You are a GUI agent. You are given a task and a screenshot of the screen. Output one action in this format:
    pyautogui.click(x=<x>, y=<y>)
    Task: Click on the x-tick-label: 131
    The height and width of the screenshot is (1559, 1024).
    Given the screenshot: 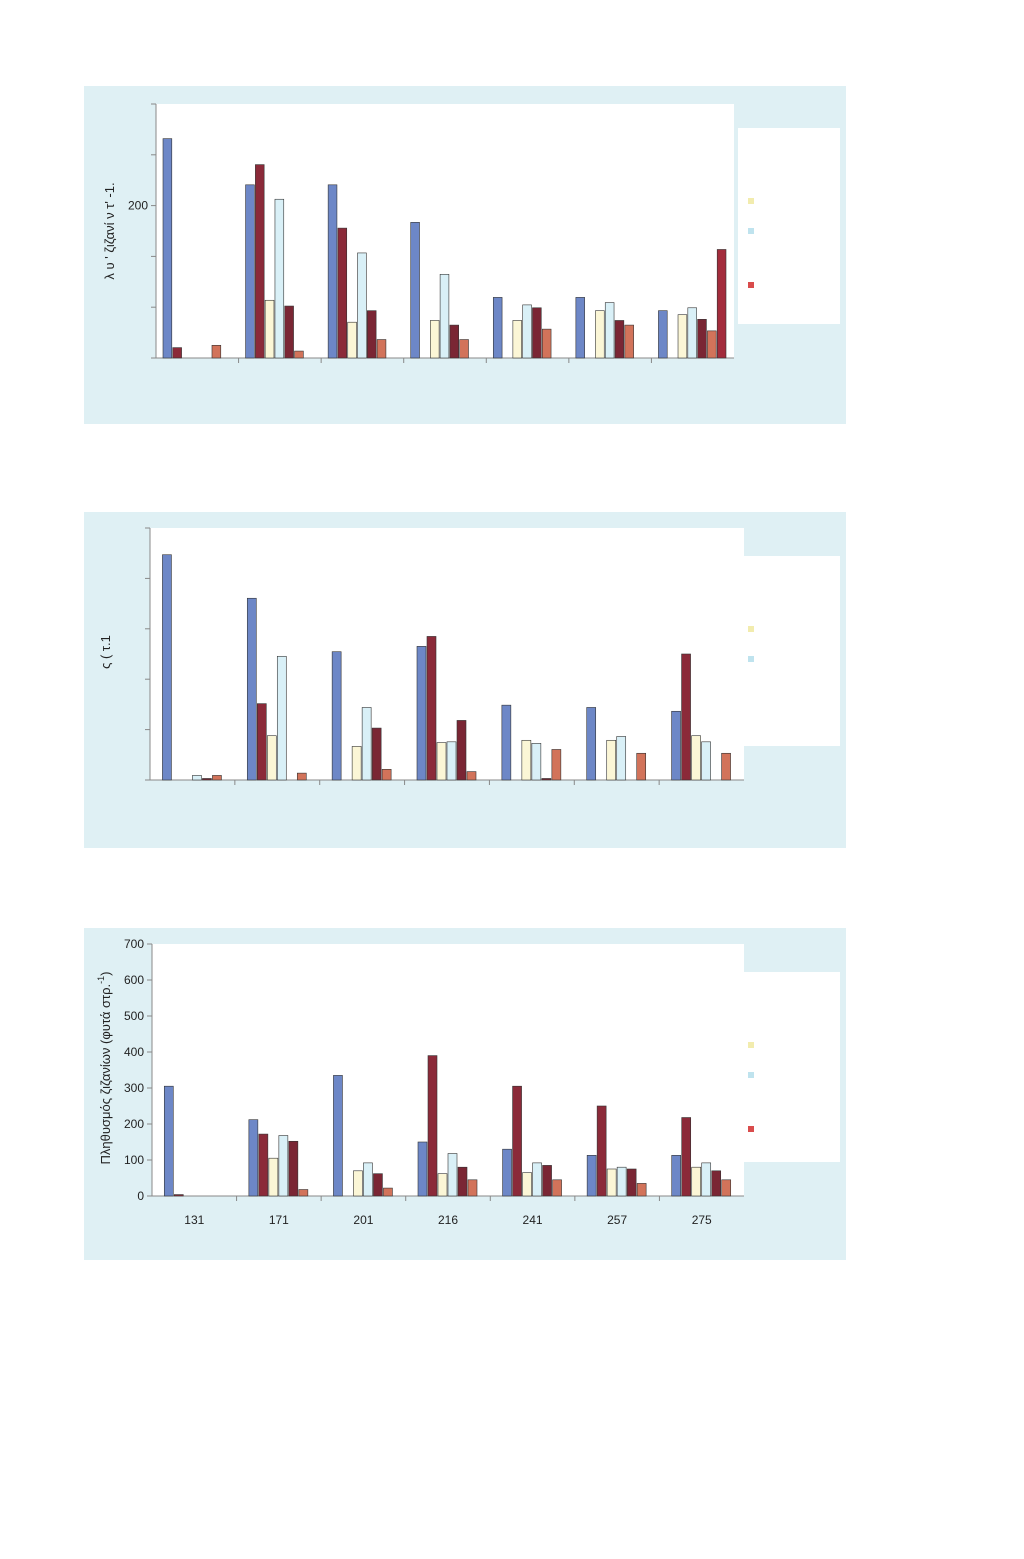 What is the action you would take?
    pyautogui.click(x=194, y=1220)
    